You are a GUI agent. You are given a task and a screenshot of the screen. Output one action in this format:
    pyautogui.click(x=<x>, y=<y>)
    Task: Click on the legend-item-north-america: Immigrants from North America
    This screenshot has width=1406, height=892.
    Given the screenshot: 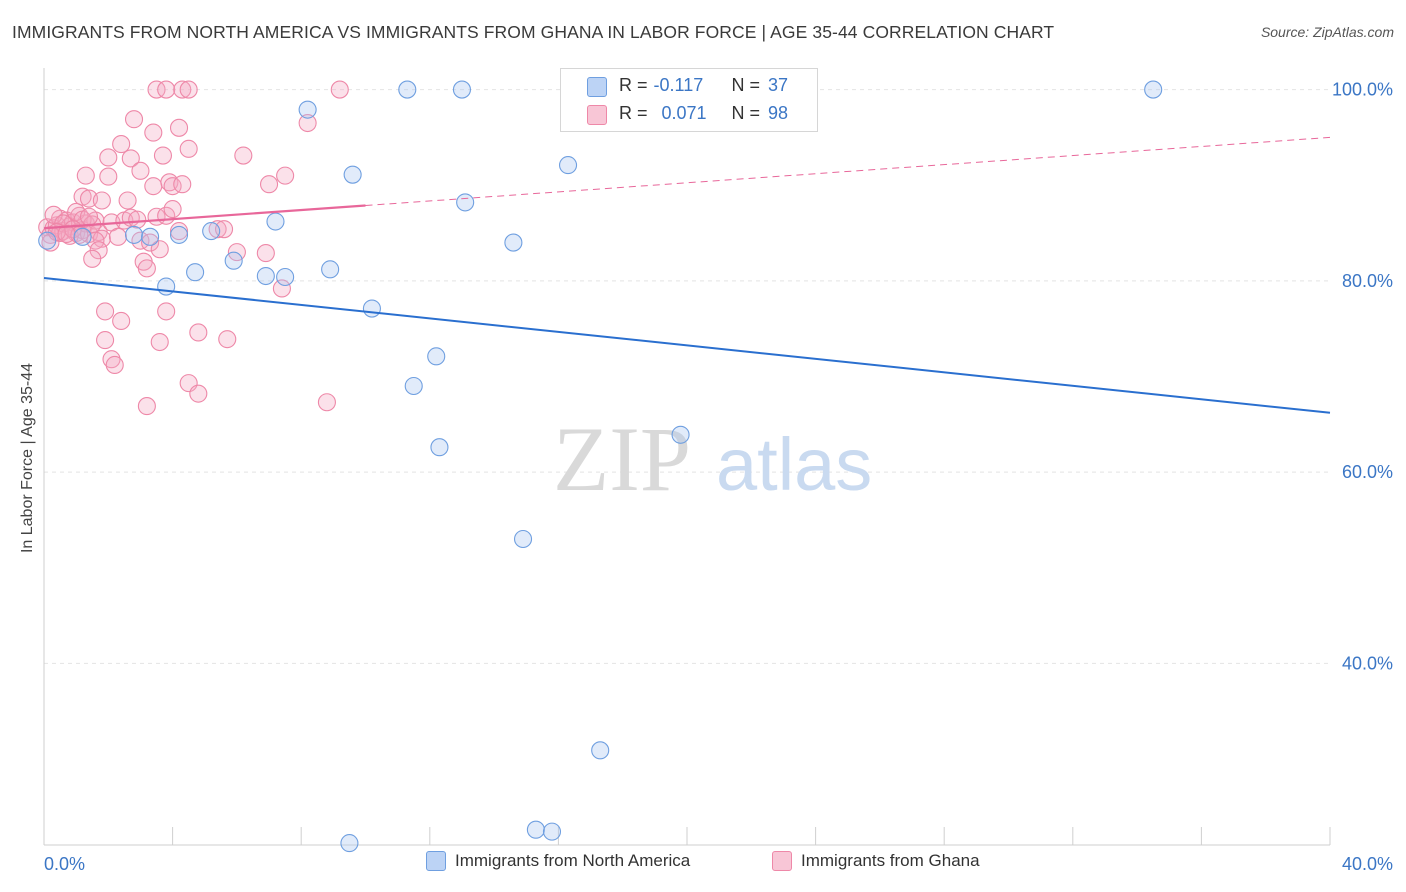 What is the action you would take?
    pyautogui.click(x=558, y=861)
    